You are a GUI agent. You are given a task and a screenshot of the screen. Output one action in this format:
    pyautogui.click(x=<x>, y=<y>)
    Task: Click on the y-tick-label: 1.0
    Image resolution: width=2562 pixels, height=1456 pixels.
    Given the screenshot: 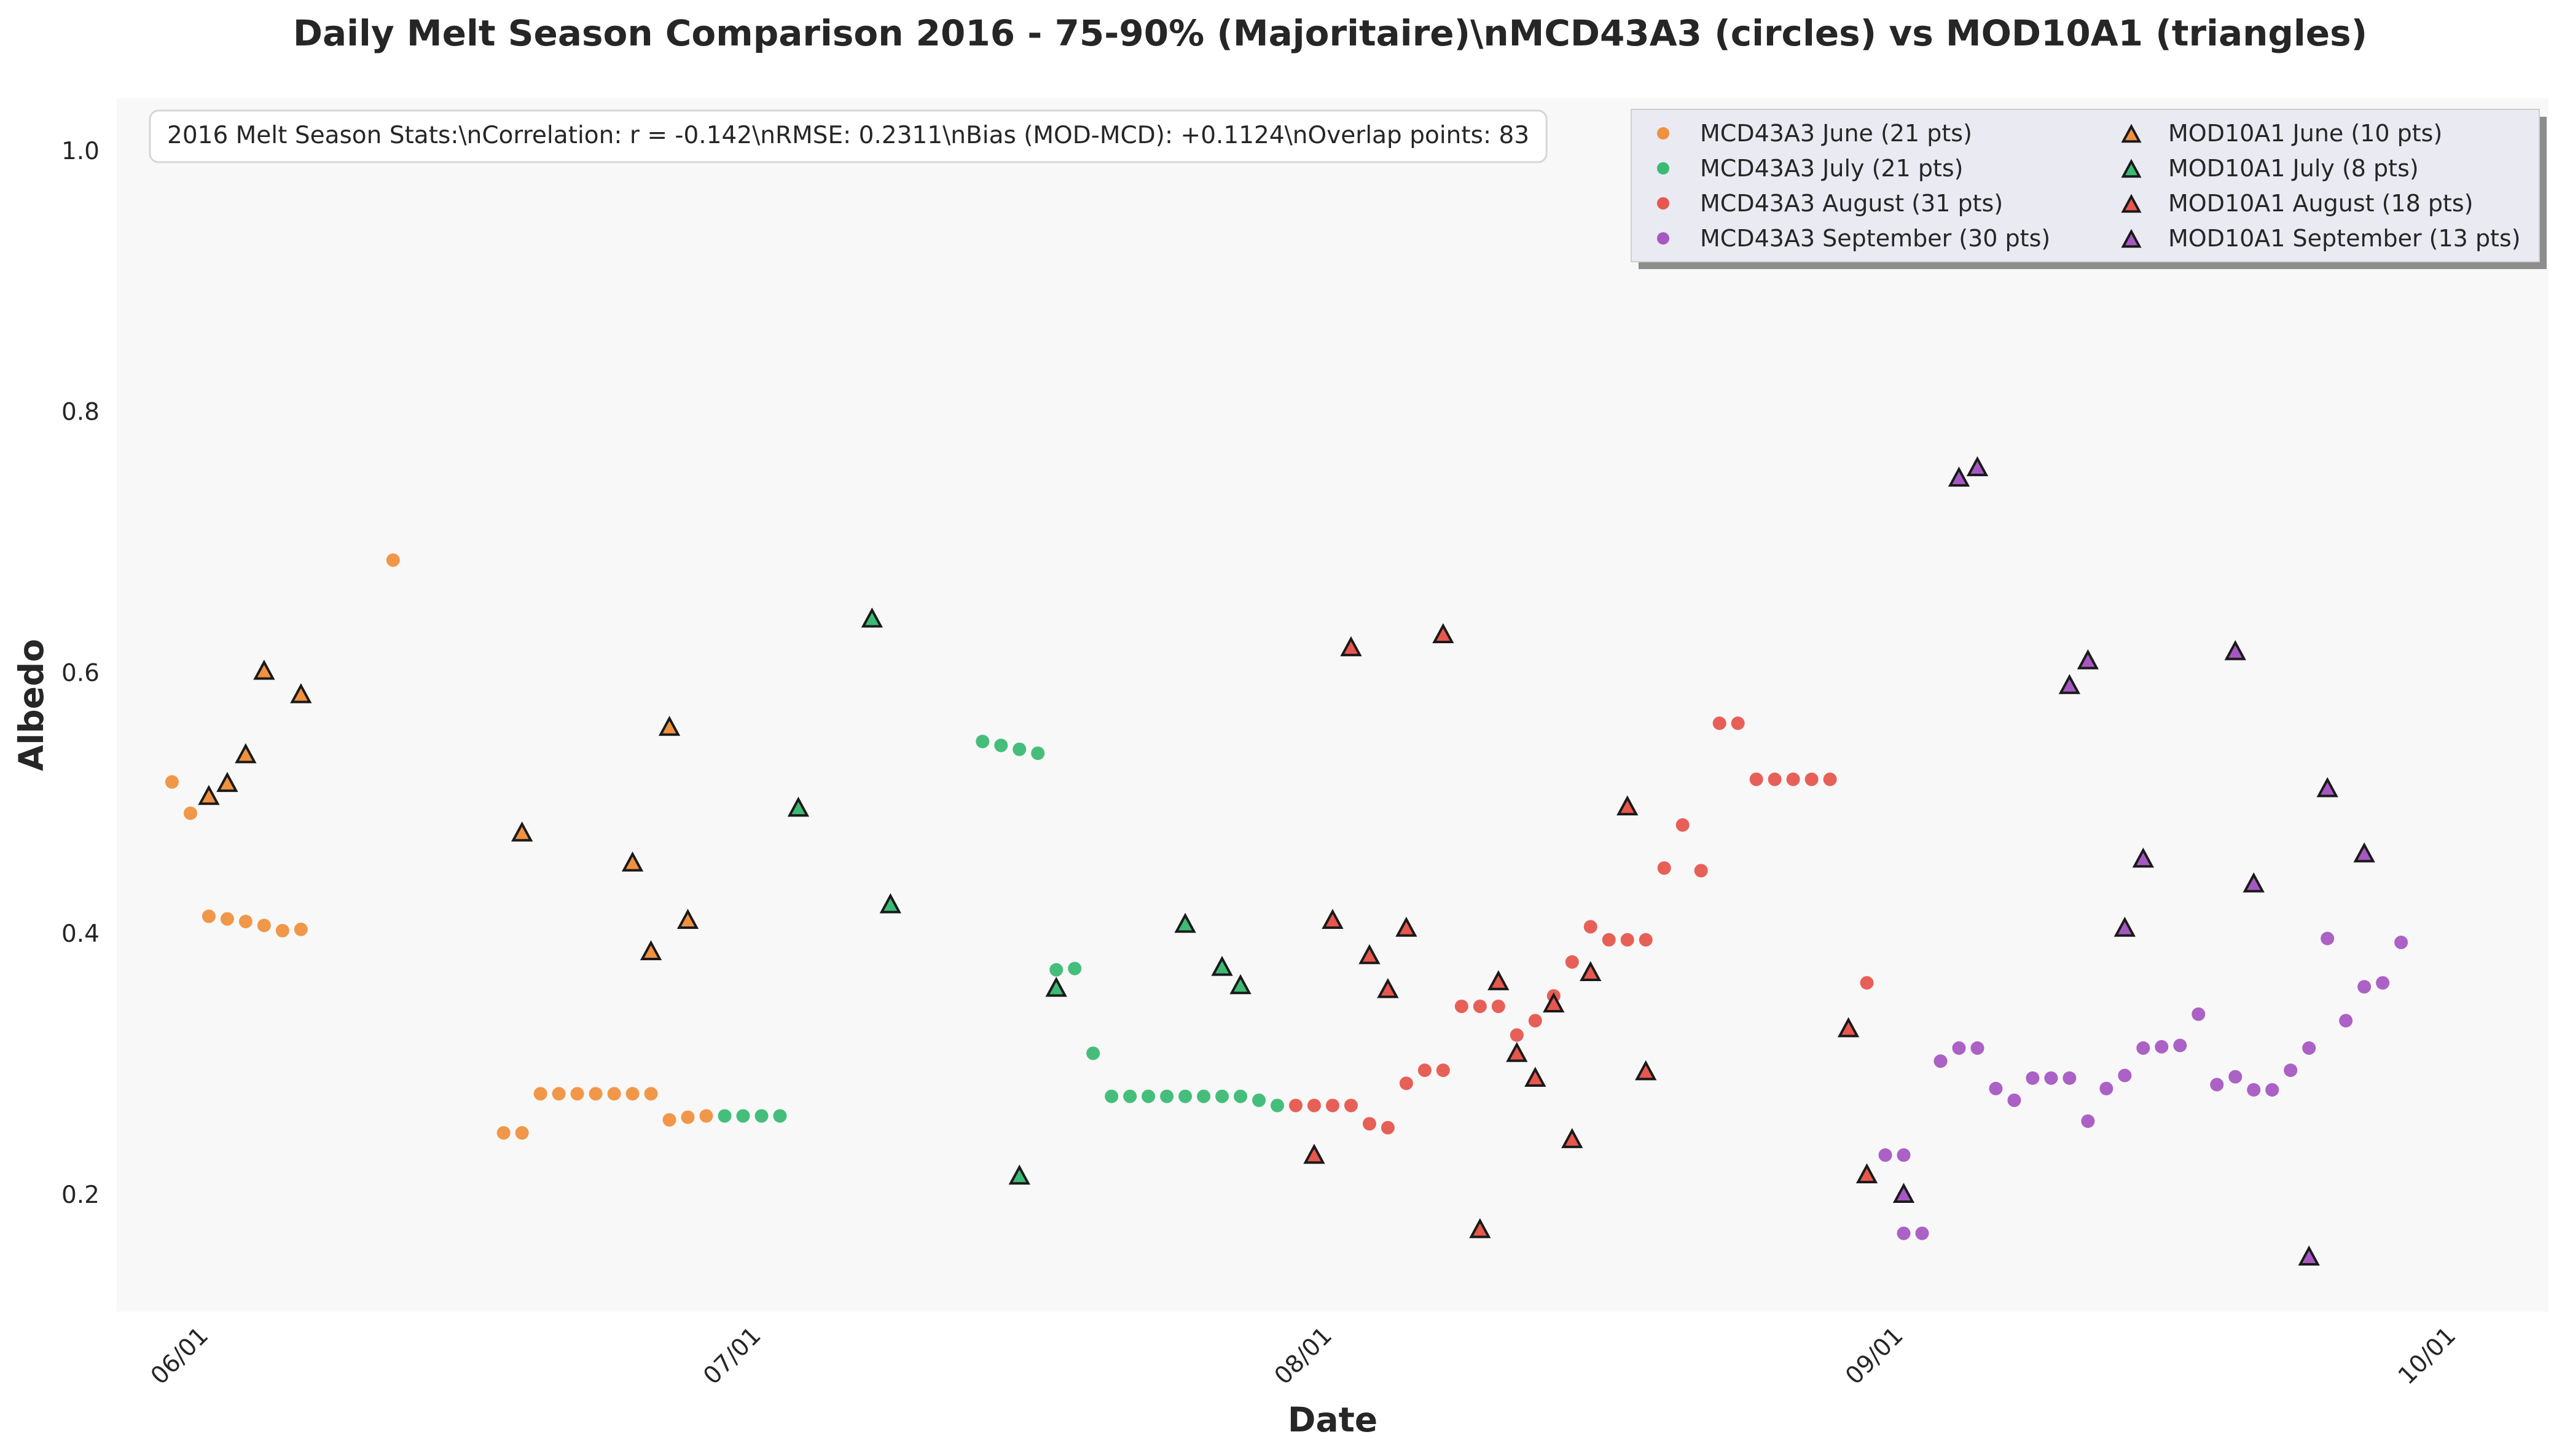 What is the action you would take?
    pyautogui.click(x=80, y=151)
    